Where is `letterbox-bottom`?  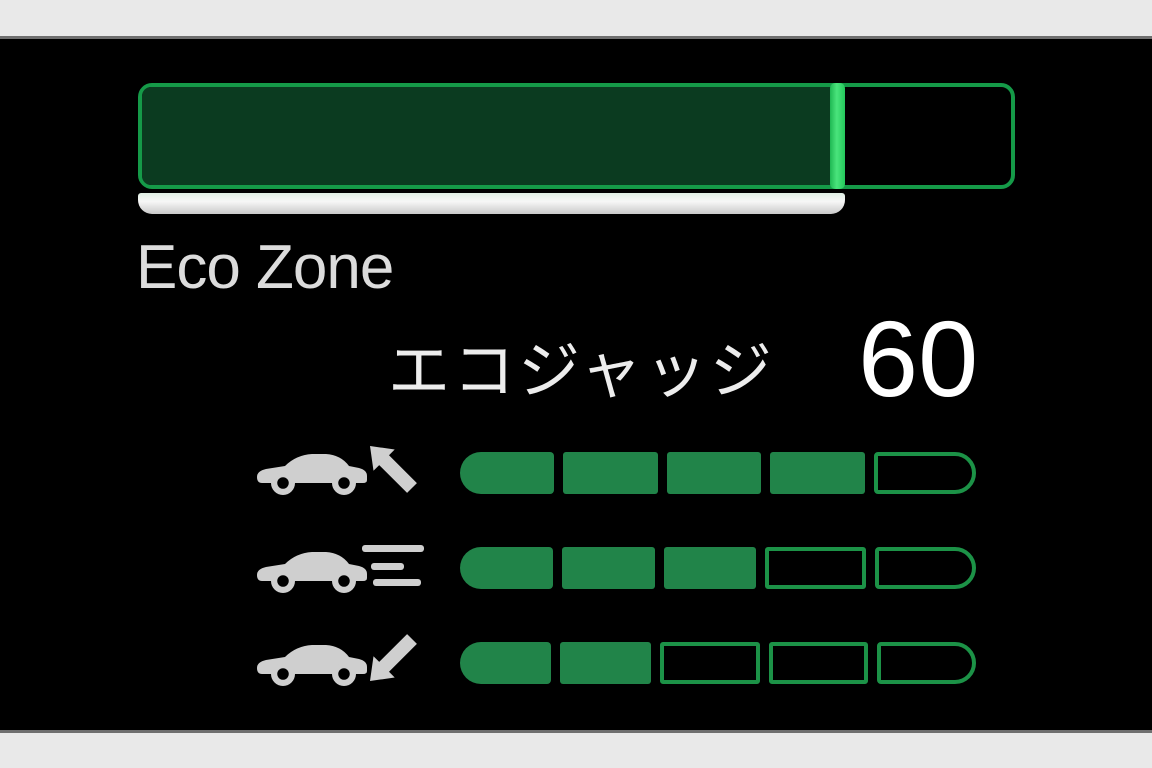 letterbox-bottom is located at coordinates (576, 749).